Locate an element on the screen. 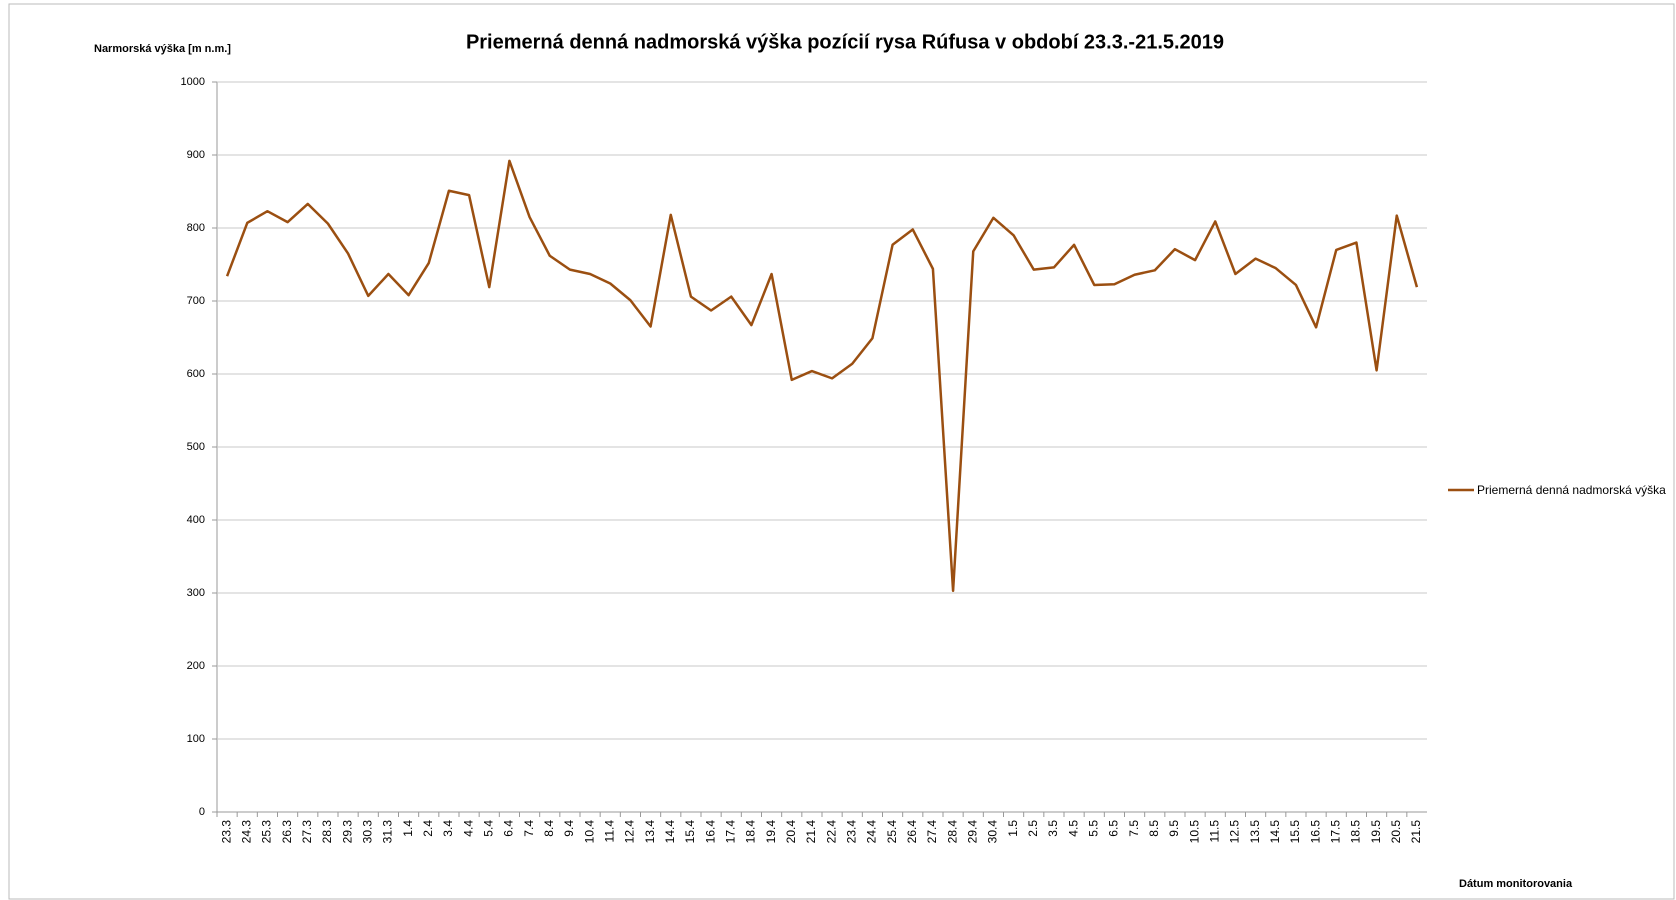 The image size is (1676, 900). x-tick-label: 26.4 is located at coordinates (912, 832).